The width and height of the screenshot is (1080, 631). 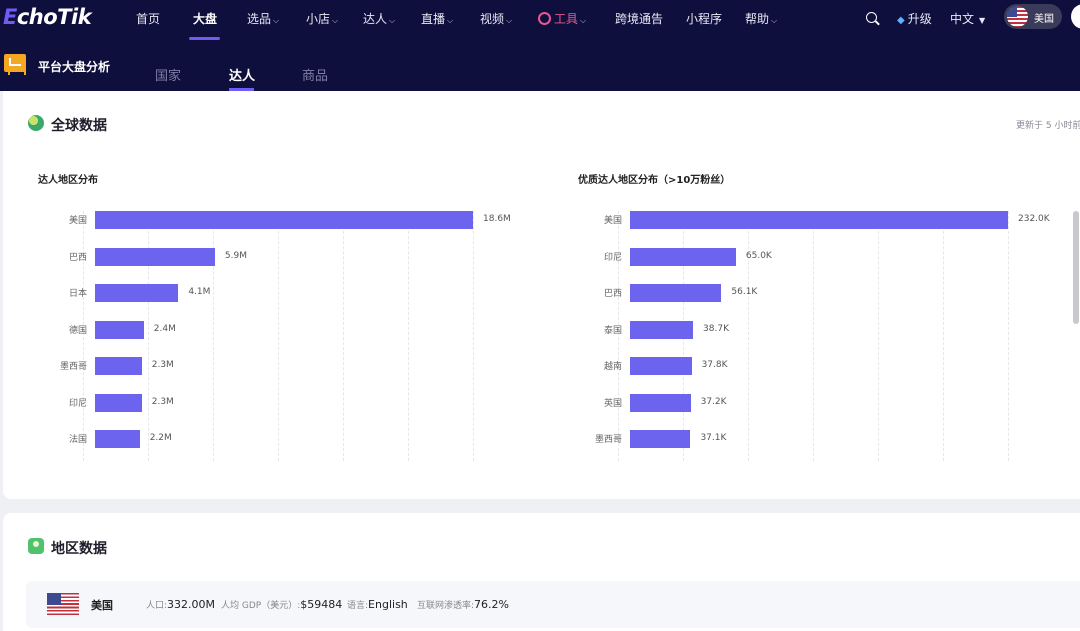 What do you see at coordinates (1048, 126) in the screenshot?
I see `updated-time: 更新于 5 小时前` at bounding box center [1048, 126].